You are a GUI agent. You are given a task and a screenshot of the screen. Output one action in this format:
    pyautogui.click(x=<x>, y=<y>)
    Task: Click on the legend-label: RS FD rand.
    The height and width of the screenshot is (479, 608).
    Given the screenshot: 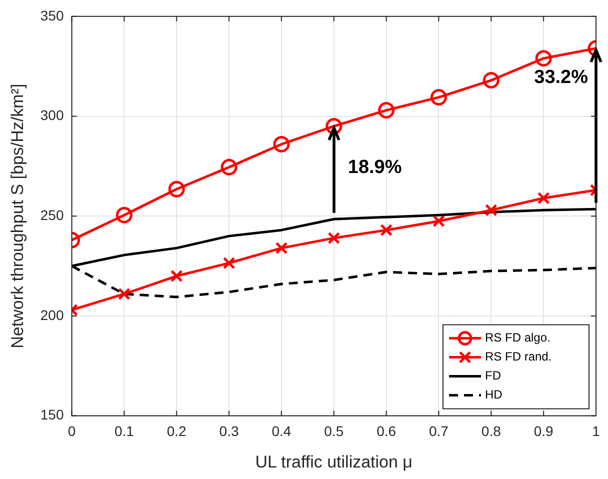 What is the action you would take?
    pyautogui.click(x=518, y=357)
    